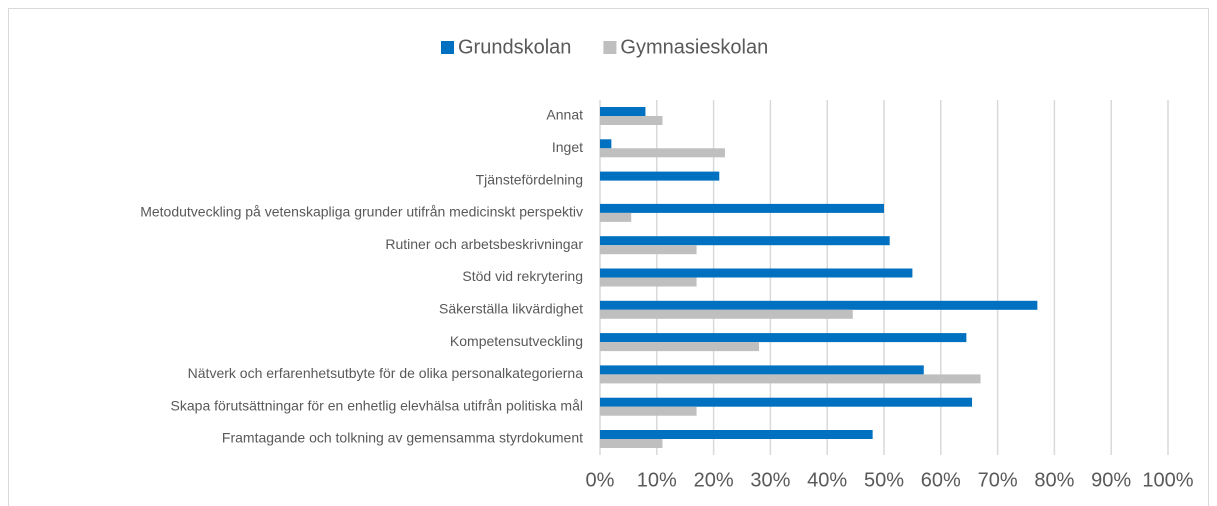 This screenshot has width=1217, height=506. I want to click on x-tick-label: 40%, so click(827, 480).